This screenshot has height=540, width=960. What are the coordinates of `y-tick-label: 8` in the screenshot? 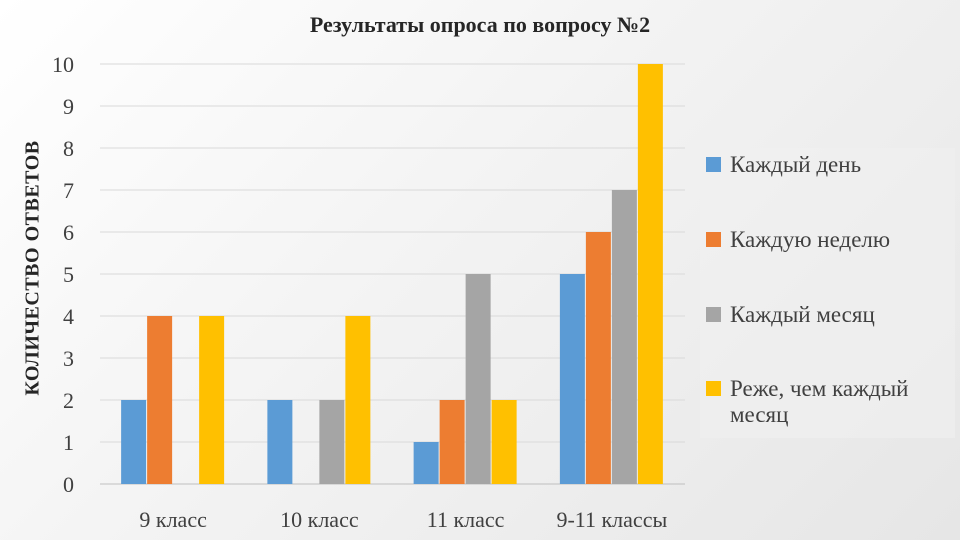 It's located at (68, 148).